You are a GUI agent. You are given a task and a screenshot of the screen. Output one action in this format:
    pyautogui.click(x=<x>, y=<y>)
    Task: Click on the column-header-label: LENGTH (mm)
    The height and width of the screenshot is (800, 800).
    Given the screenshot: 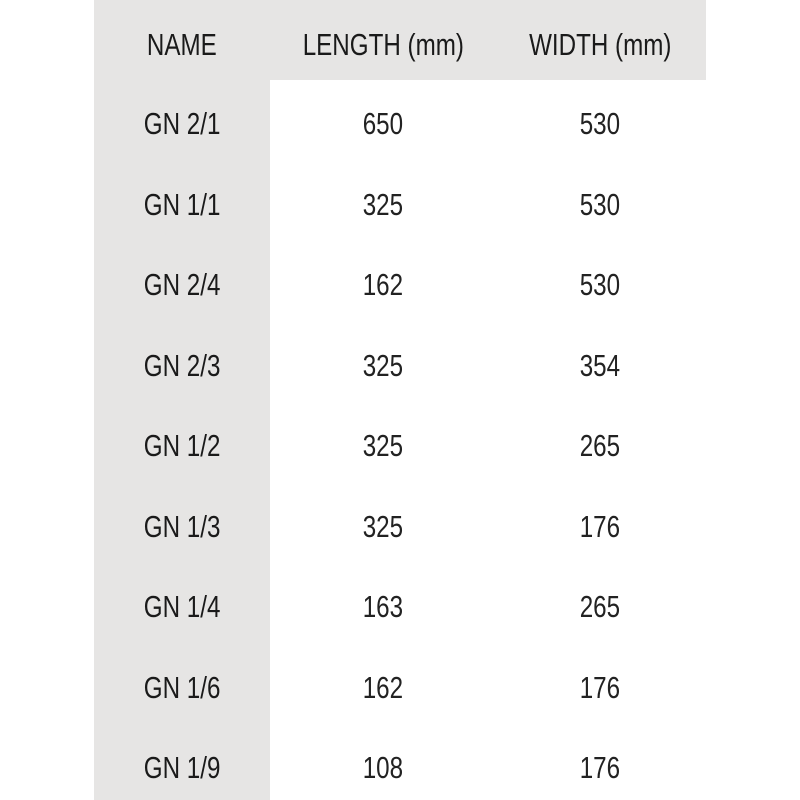 What is the action you would take?
    pyautogui.click(x=383, y=44)
    